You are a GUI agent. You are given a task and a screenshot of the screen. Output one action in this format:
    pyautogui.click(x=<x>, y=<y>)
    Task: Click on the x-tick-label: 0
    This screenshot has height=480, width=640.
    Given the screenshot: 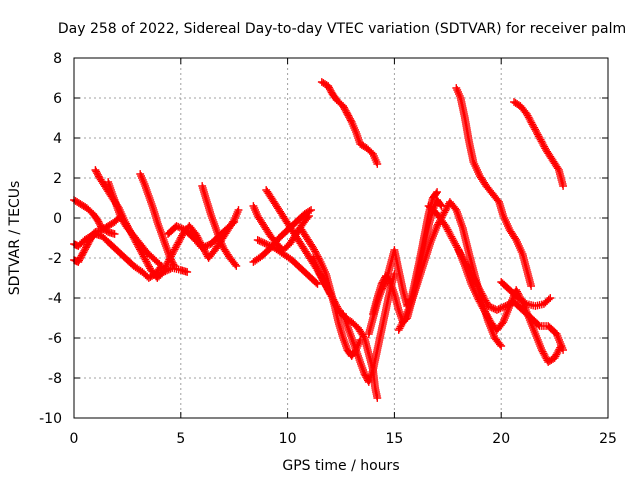 What is the action you would take?
    pyautogui.click(x=74, y=439)
    